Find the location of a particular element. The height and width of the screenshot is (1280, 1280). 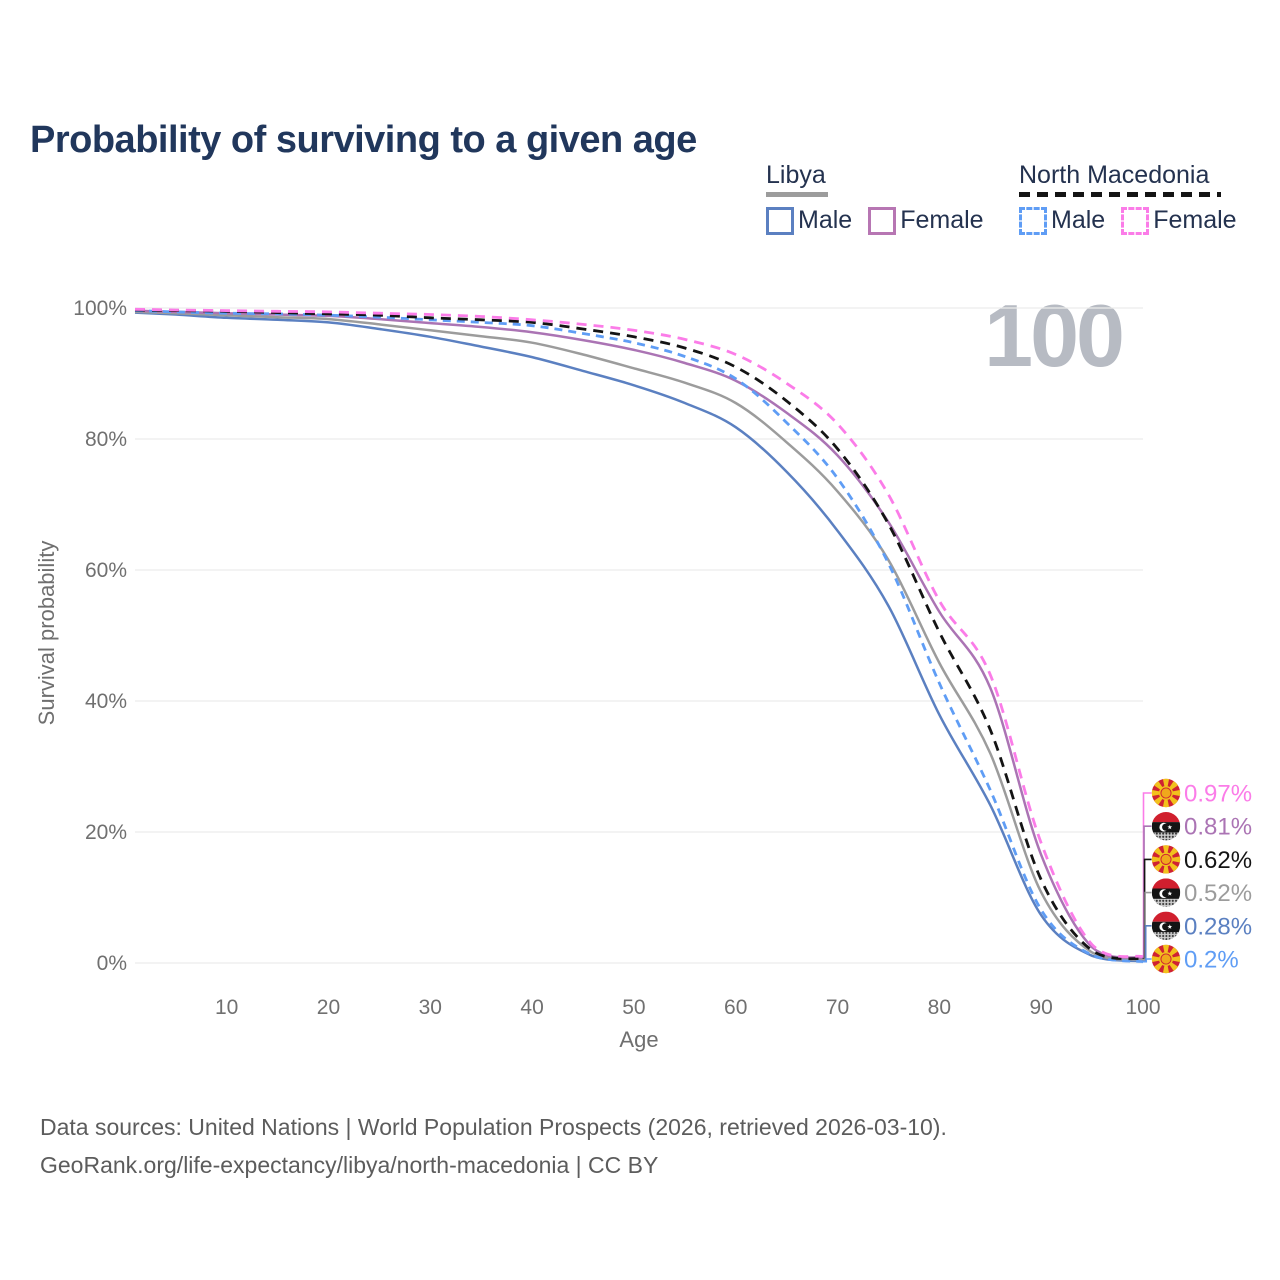

y-tick-label-20: 20% is located at coordinates (106, 832).